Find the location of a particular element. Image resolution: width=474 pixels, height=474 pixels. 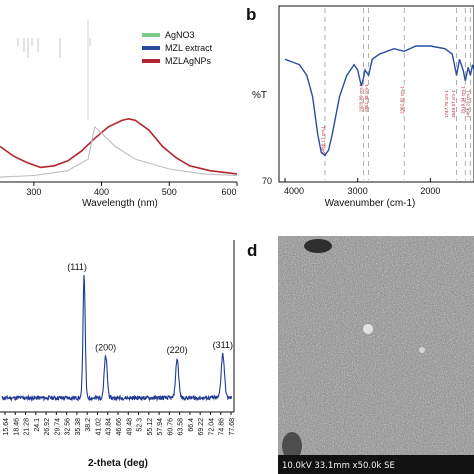

sem-bright-particle is located at coordinates (368, 329).